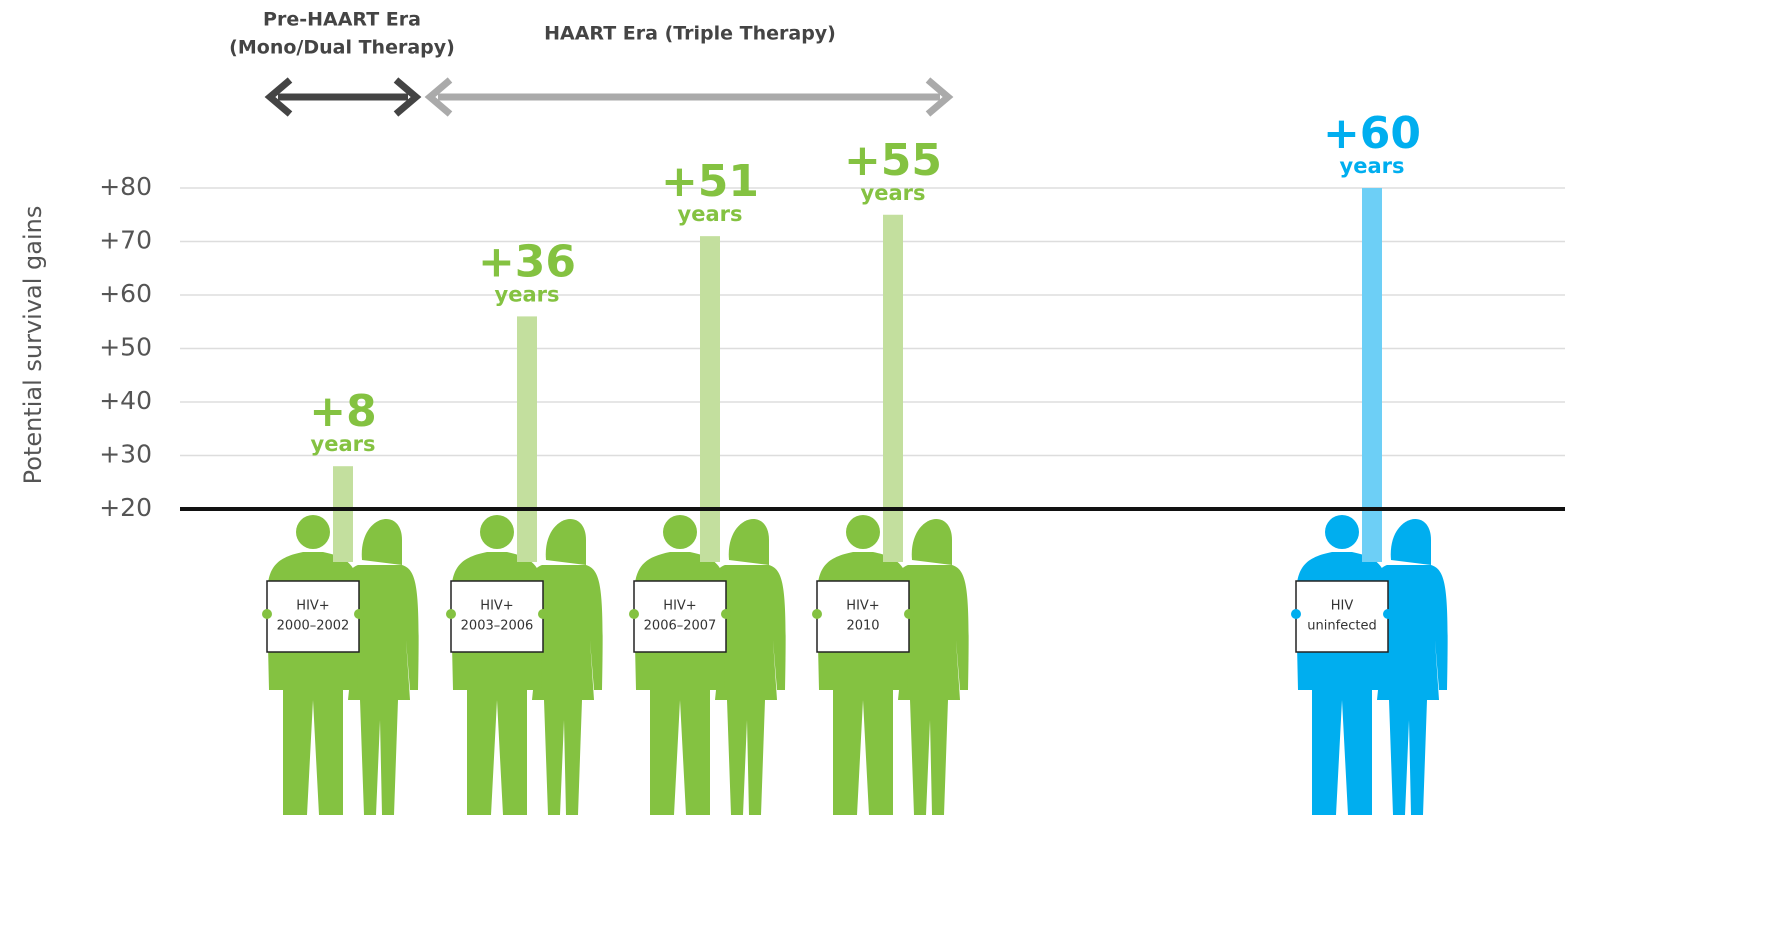  I want to click on annotation-value: +55, so click(893, 160).